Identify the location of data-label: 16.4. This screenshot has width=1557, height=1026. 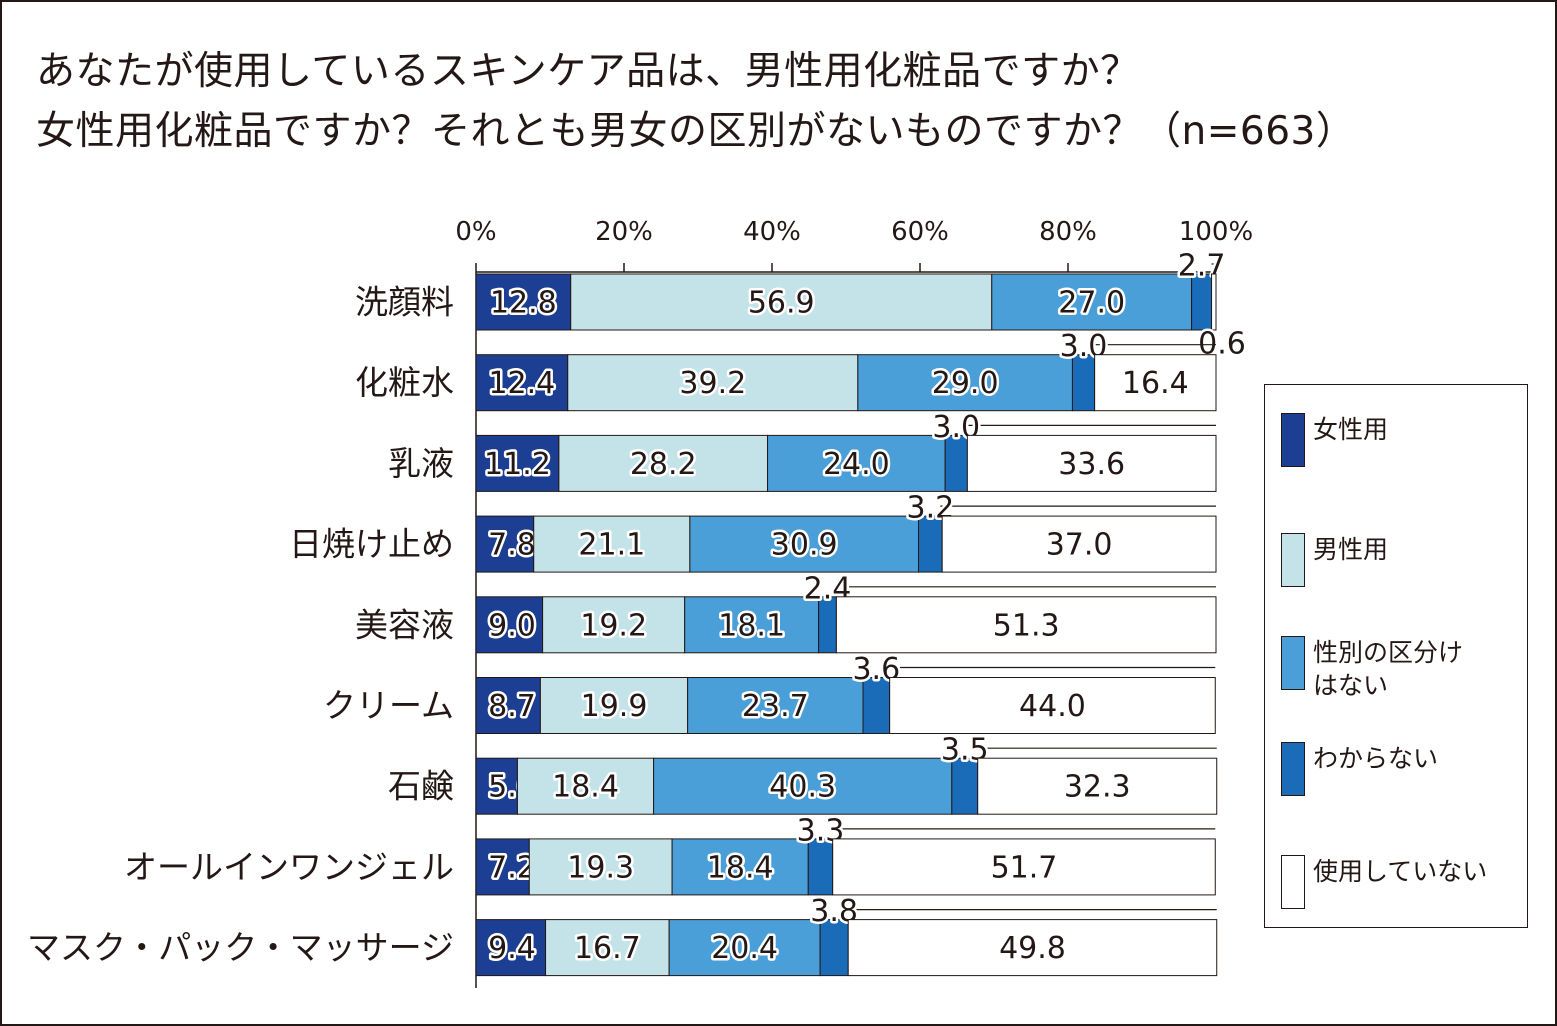
(1155, 383).